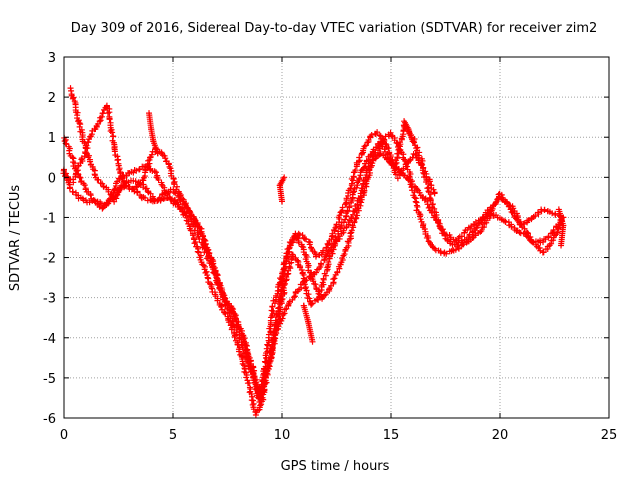 The image size is (640, 480). I want to click on x-tick-label: 15, so click(391, 435).